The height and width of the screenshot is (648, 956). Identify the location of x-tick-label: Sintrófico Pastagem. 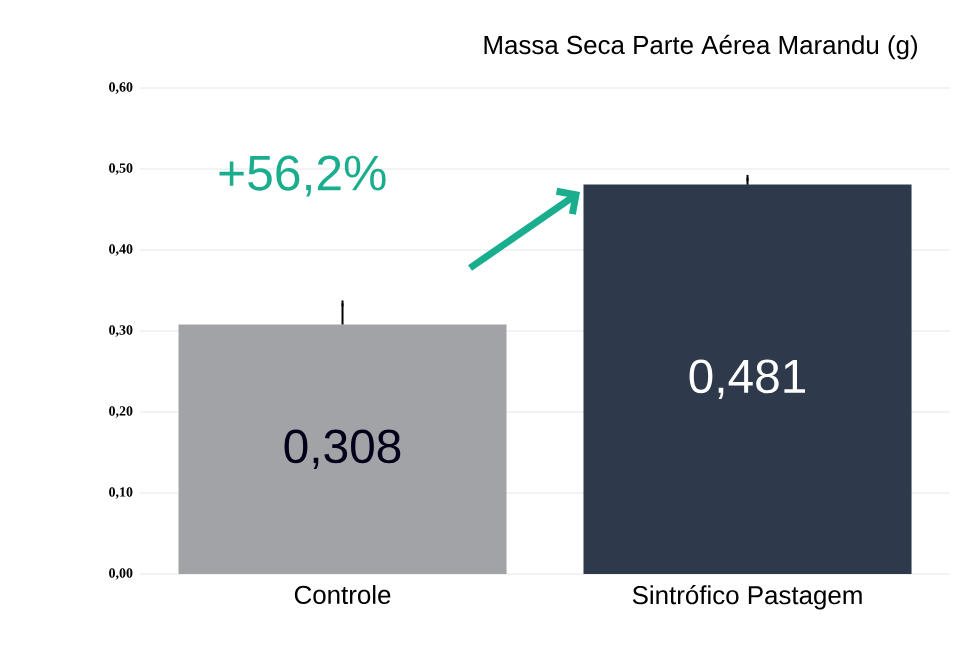
(747, 597).